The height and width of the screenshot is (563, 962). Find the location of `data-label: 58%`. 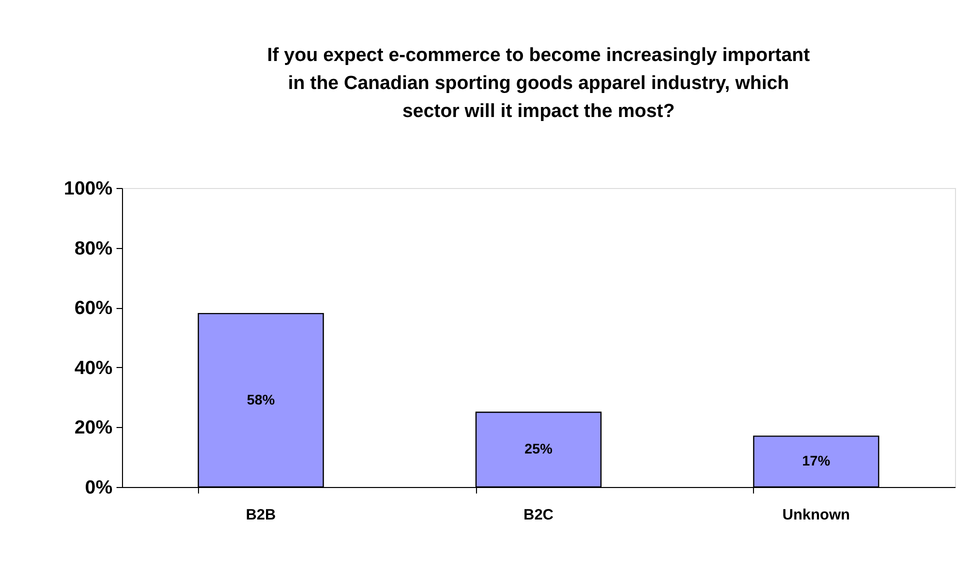

data-label: 58% is located at coordinates (261, 399).